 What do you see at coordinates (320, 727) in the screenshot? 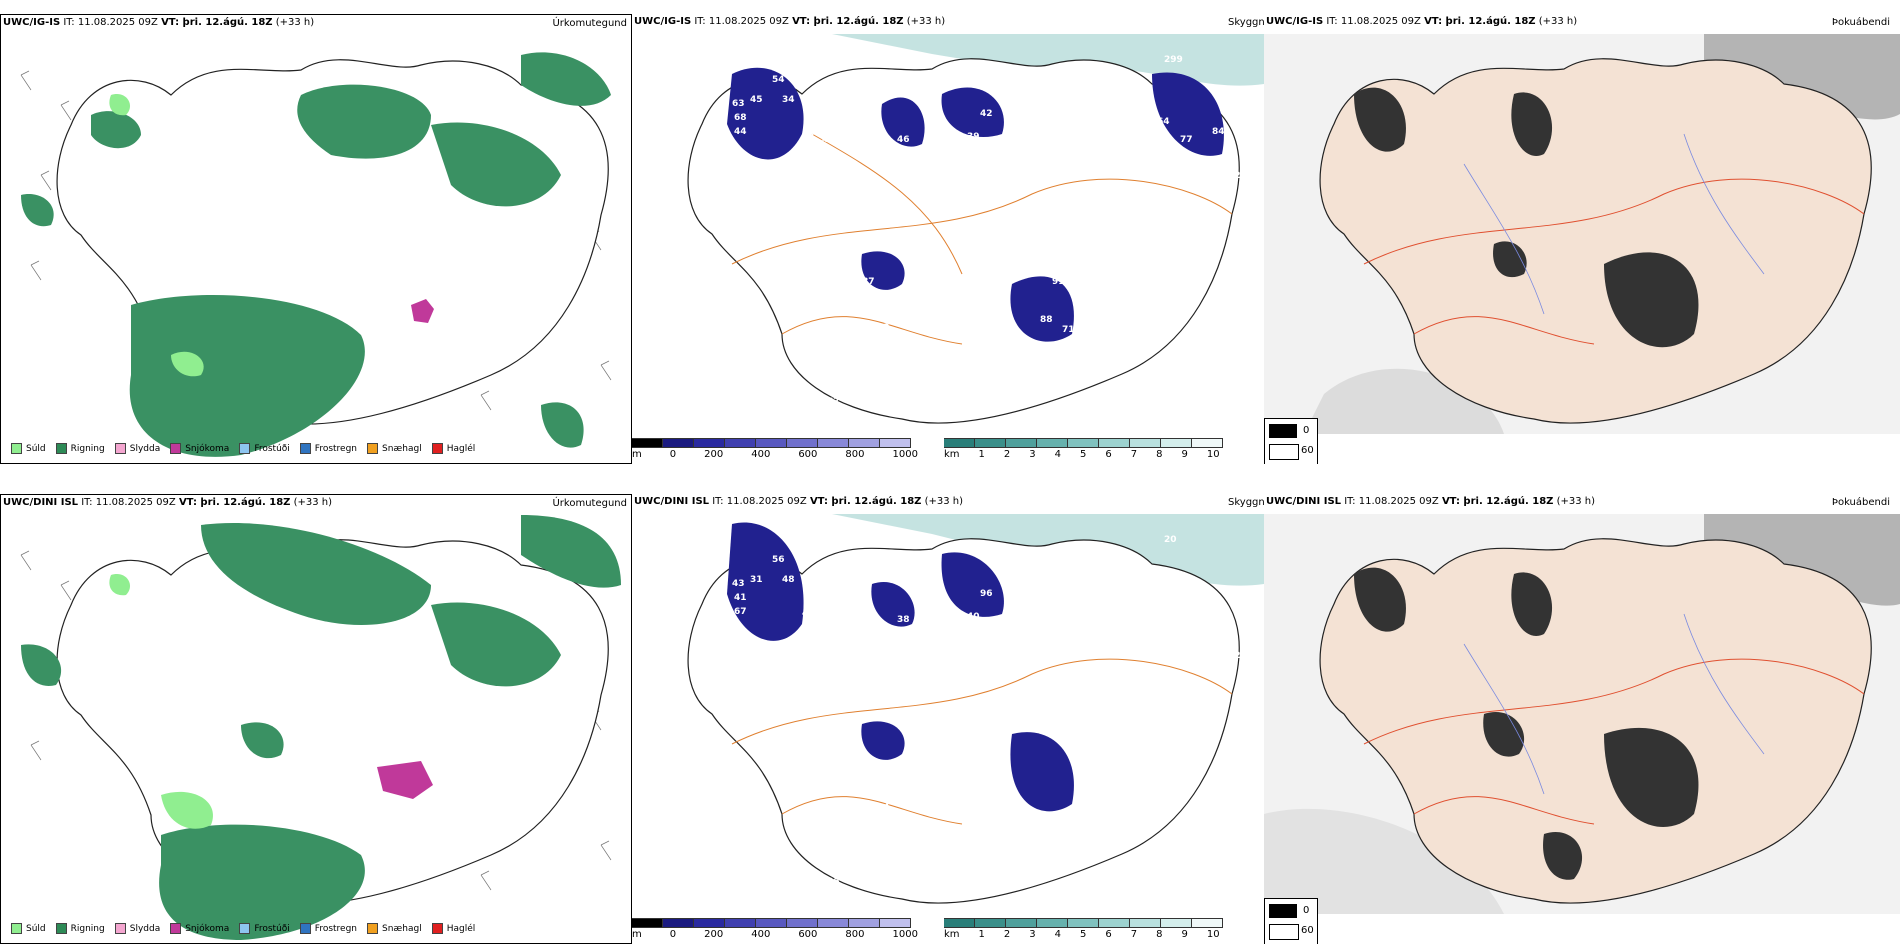
I see `precip-map-bottom` at bounding box center [320, 727].